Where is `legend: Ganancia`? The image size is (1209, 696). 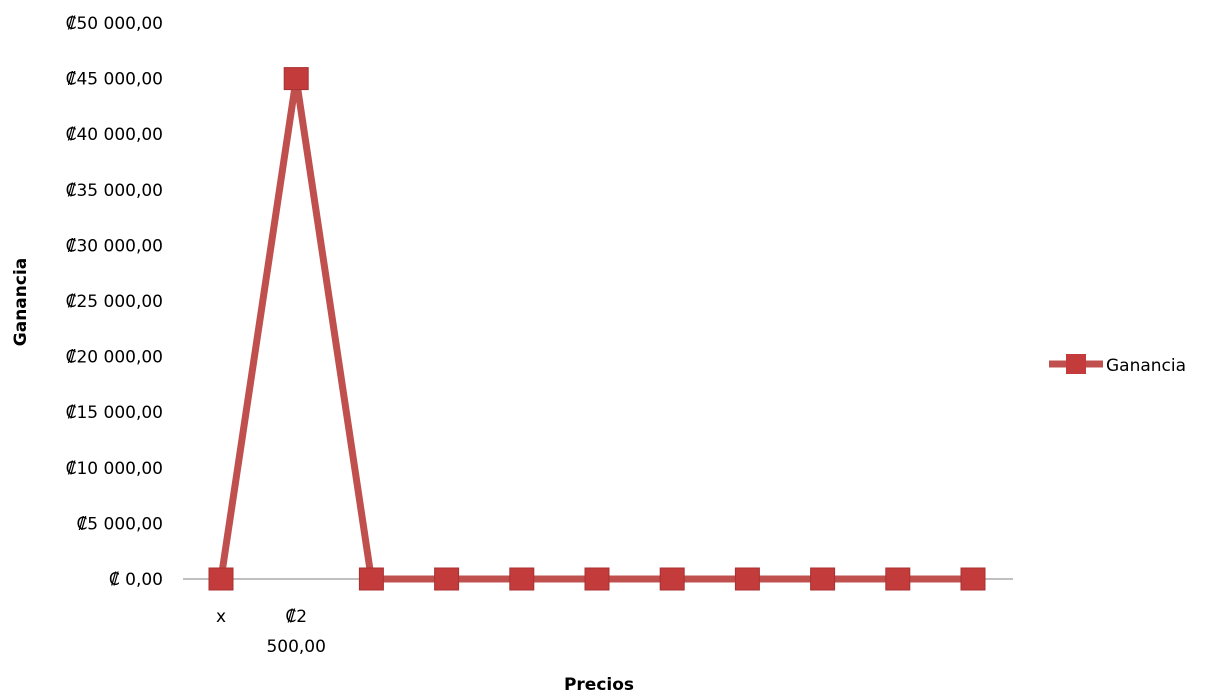 legend: Ganancia is located at coordinates (1117, 365).